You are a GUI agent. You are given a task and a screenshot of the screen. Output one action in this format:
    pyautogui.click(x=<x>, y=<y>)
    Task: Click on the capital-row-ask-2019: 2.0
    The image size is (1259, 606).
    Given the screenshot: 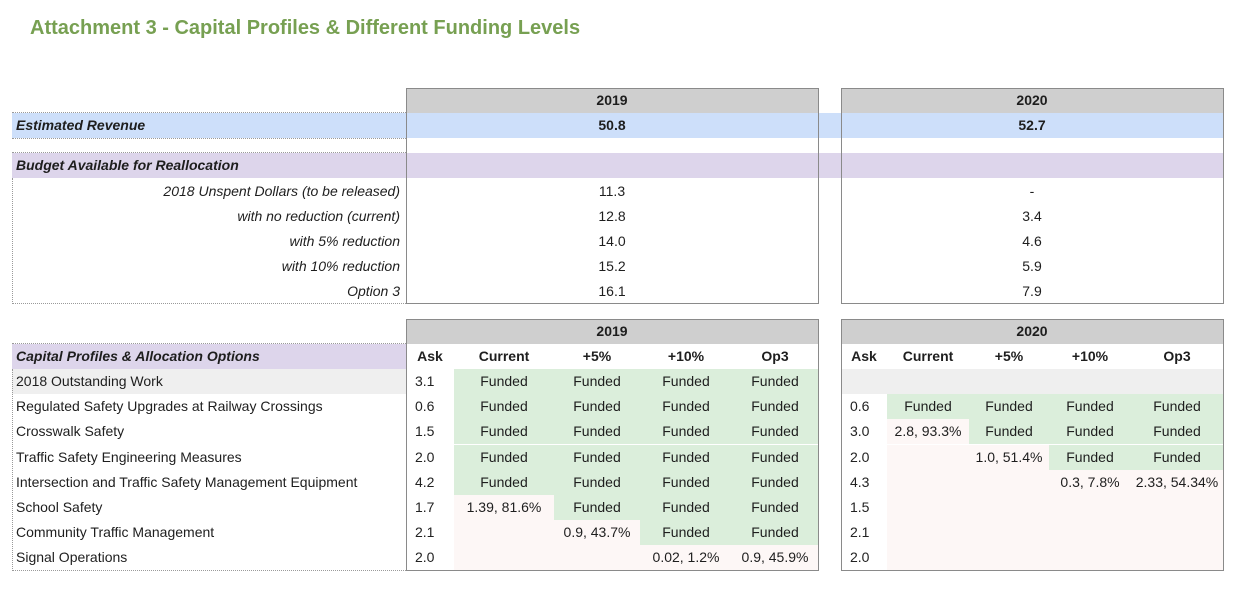 What is the action you would take?
    pyautogui.click(x=425, y=457)
    